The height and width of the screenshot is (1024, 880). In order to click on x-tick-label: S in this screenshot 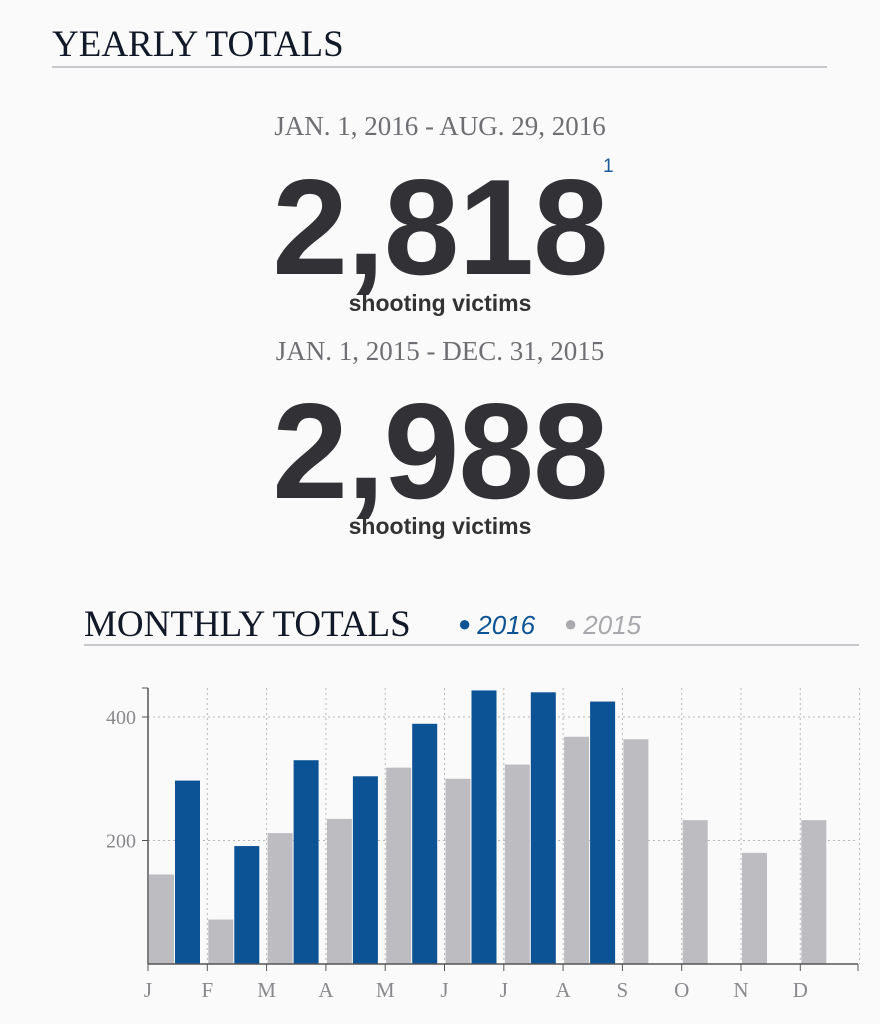, I will do `click(623, 990)`.